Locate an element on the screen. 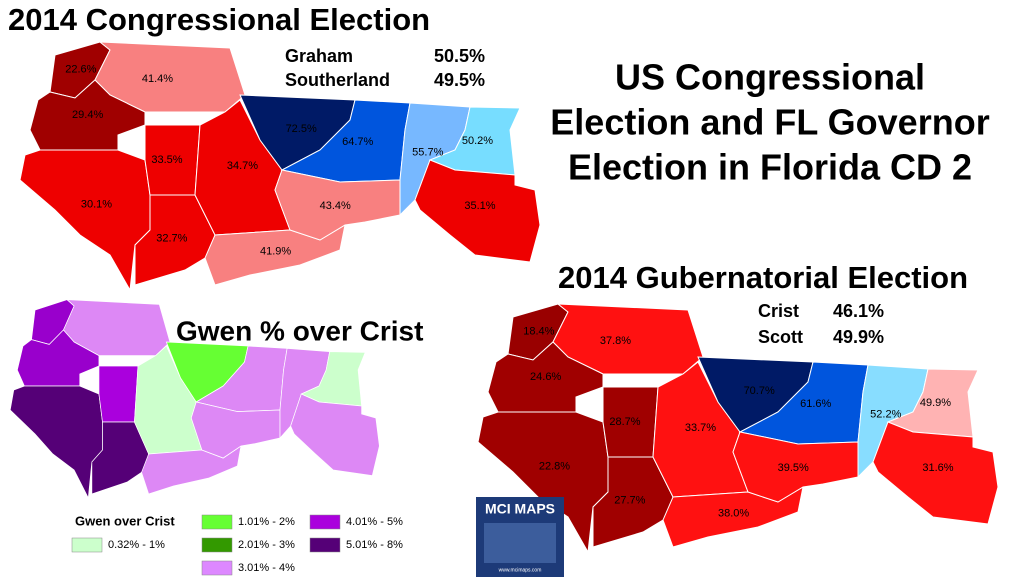  county-label: 33.5% is located at coordinates (166, 160).